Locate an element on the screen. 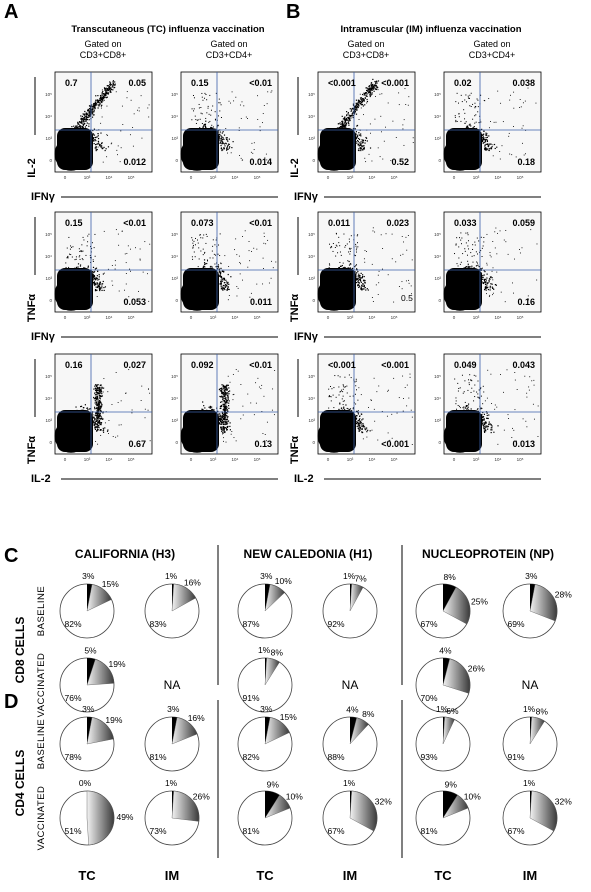  quadrant-value-bottom-right: 0.011 is located at coordinates (261, 302).